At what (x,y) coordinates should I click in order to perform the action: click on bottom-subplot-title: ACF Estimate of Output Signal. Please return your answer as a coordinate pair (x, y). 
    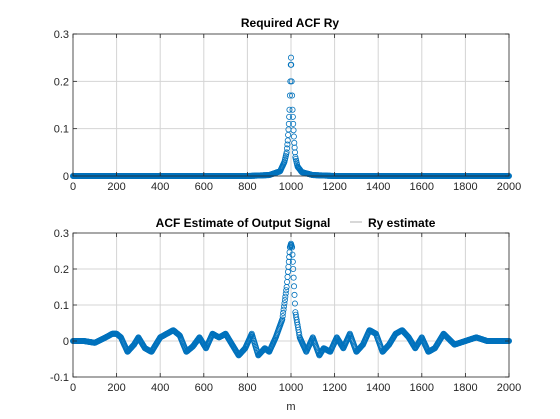
    Looking at the image, I should click on (243, 223).